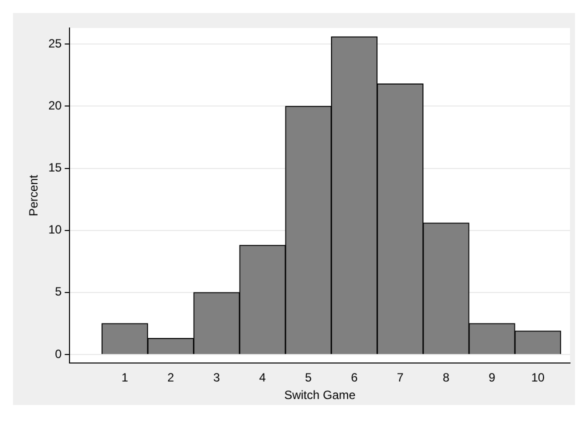 The width and height of the screenshot is (581, 421). What do you see at coordinates (33, 195) in the screenshot?
I see `y-axis-title: Percent` at bounding box center [33, 195].